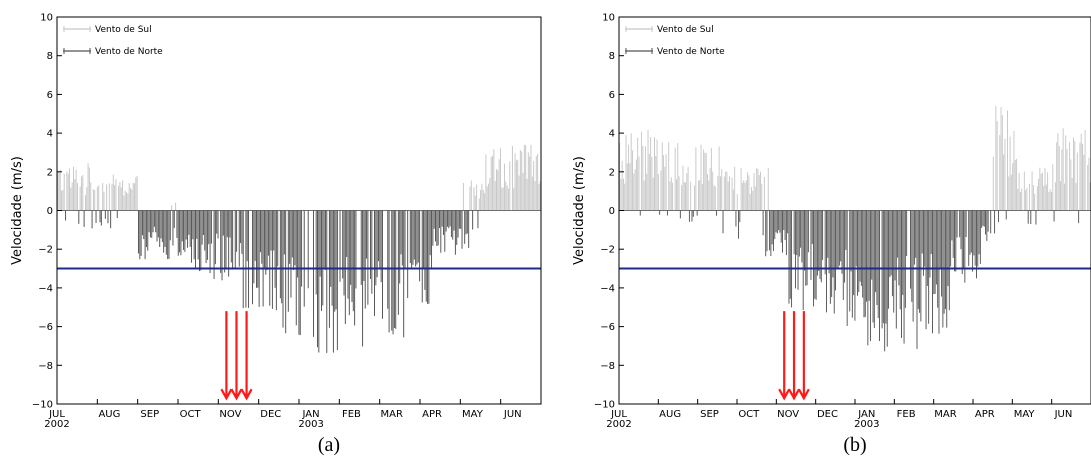 Image resolution: width=1091 pixels, height=461 pixels. I want to click on x-tick-label: NOV, so click(788, 414).